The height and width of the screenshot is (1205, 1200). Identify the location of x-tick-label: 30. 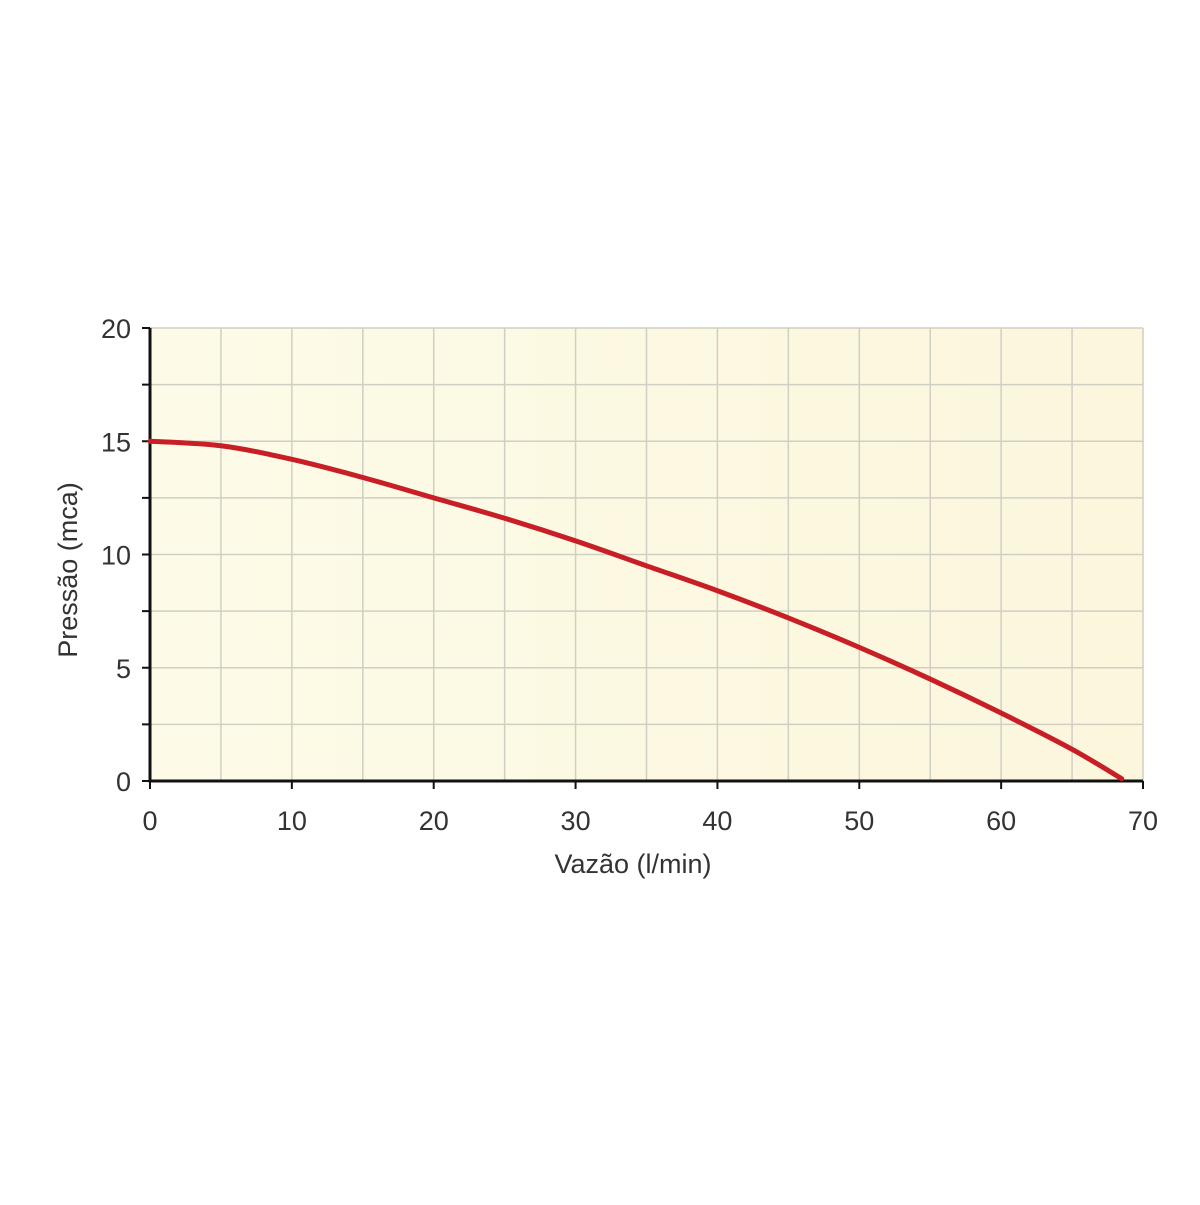
(576, 821).